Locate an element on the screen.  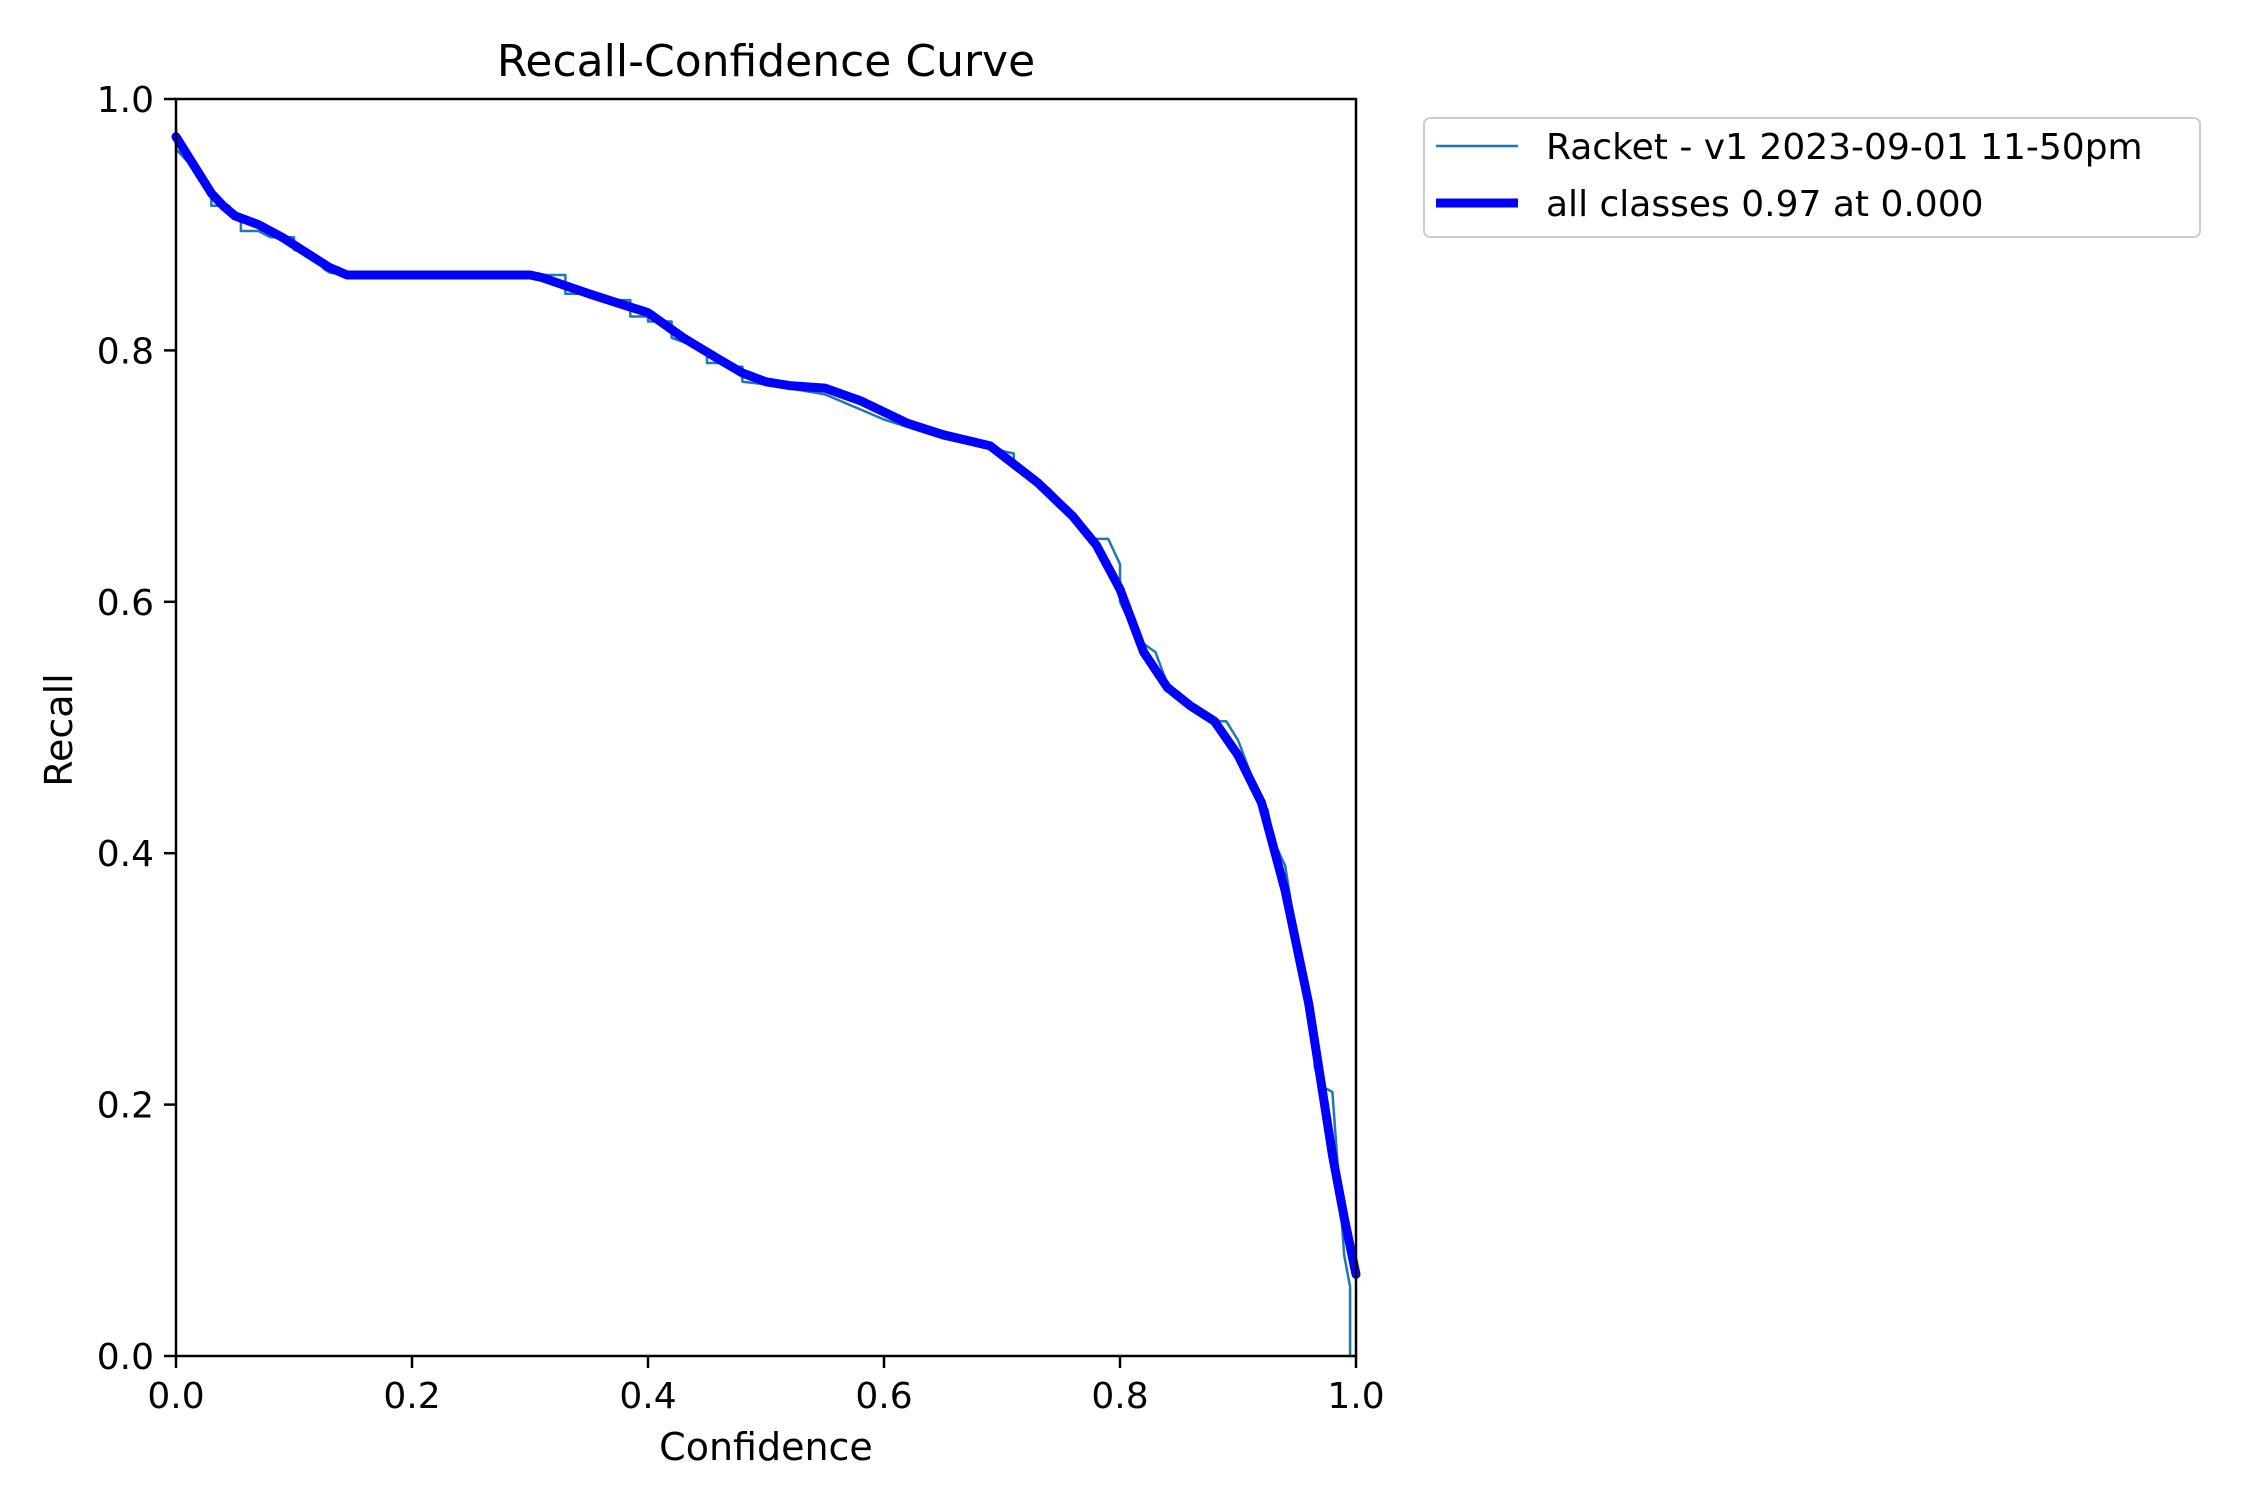
x-tick-label: 0.4 is located at coordinates (647, 1396).